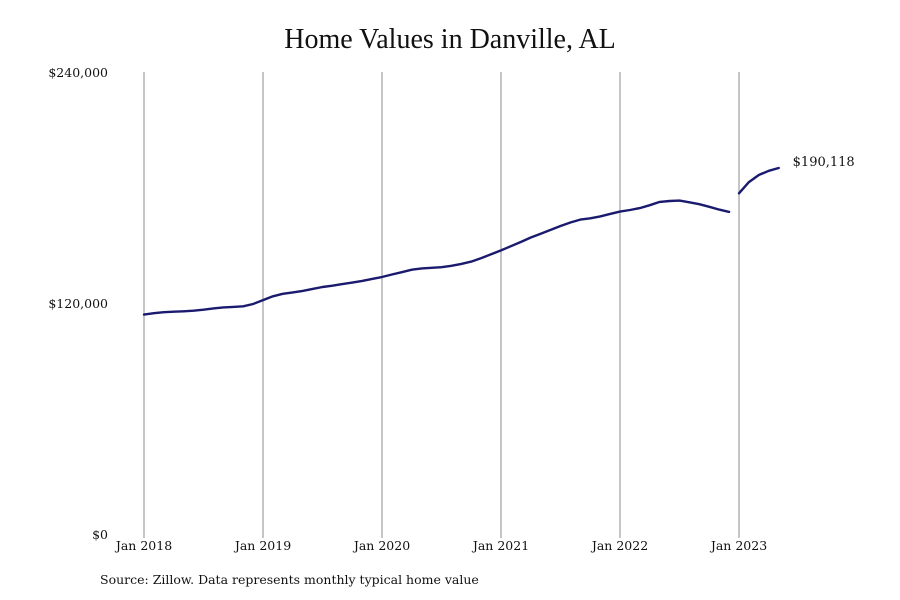 Image resolution: width=900 pixels, height=600 pixels. I want to click on y-axis-ticks: $240,000 $120,000 $0, so click(78, 303).